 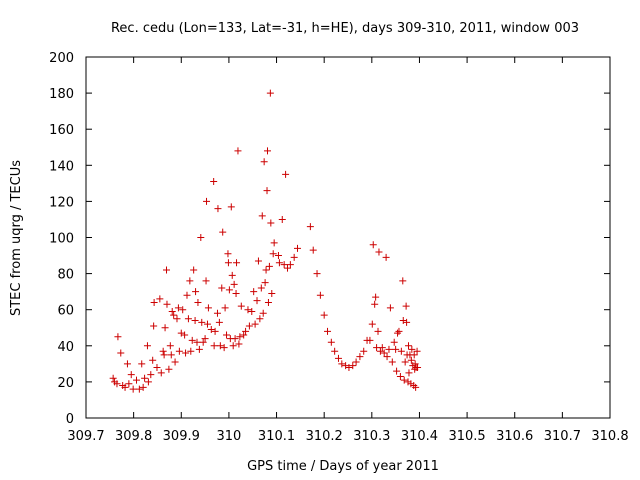 What do you see at coordinates (133, 436) in the screenshot?
I see `x-tick-label: 309.8` at bounding box center [133, 436].